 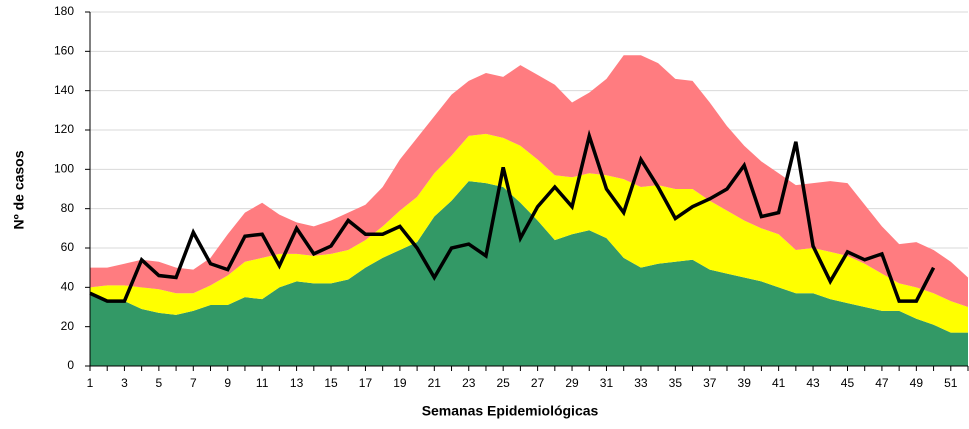 What do you see at coordinates (435, 383) in the screenshot?
I see `x-tick-label: 21` at bounding box center [435, 383].